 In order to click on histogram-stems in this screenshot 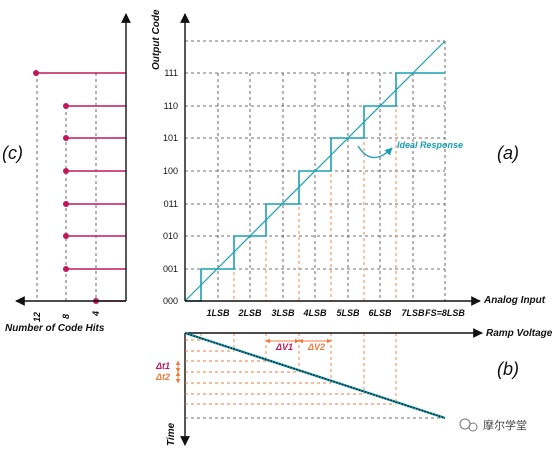, I will do `click(79, 187)`.